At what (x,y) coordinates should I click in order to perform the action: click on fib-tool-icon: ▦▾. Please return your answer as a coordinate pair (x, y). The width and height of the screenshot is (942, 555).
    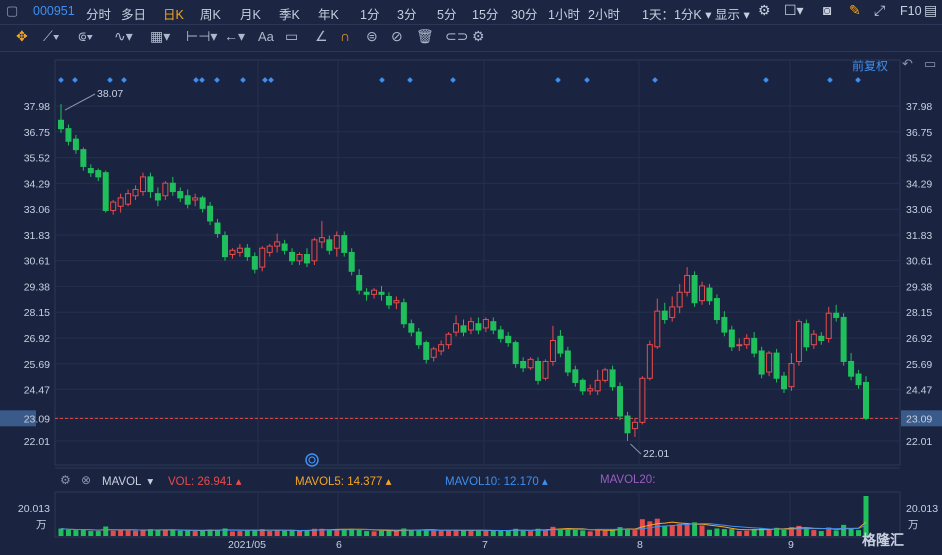
    Looking at the image, I should click on (160, 36).